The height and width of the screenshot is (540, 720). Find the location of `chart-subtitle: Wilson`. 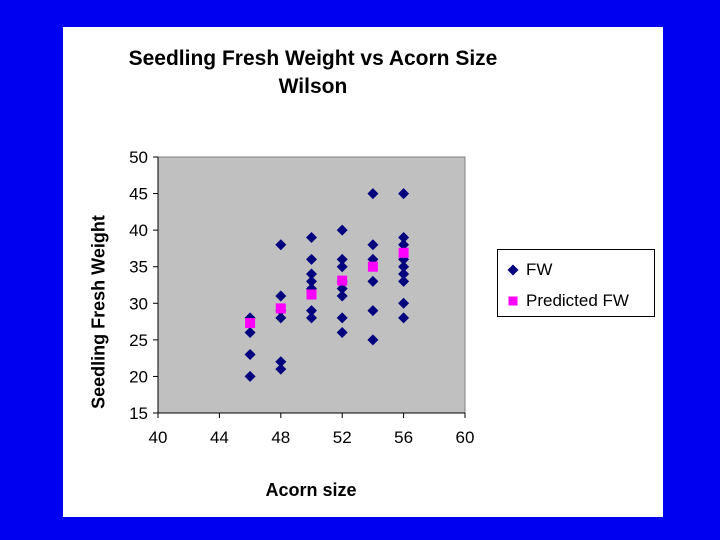

chart-subtitle: Wilson is located at coordinates (313, 86).